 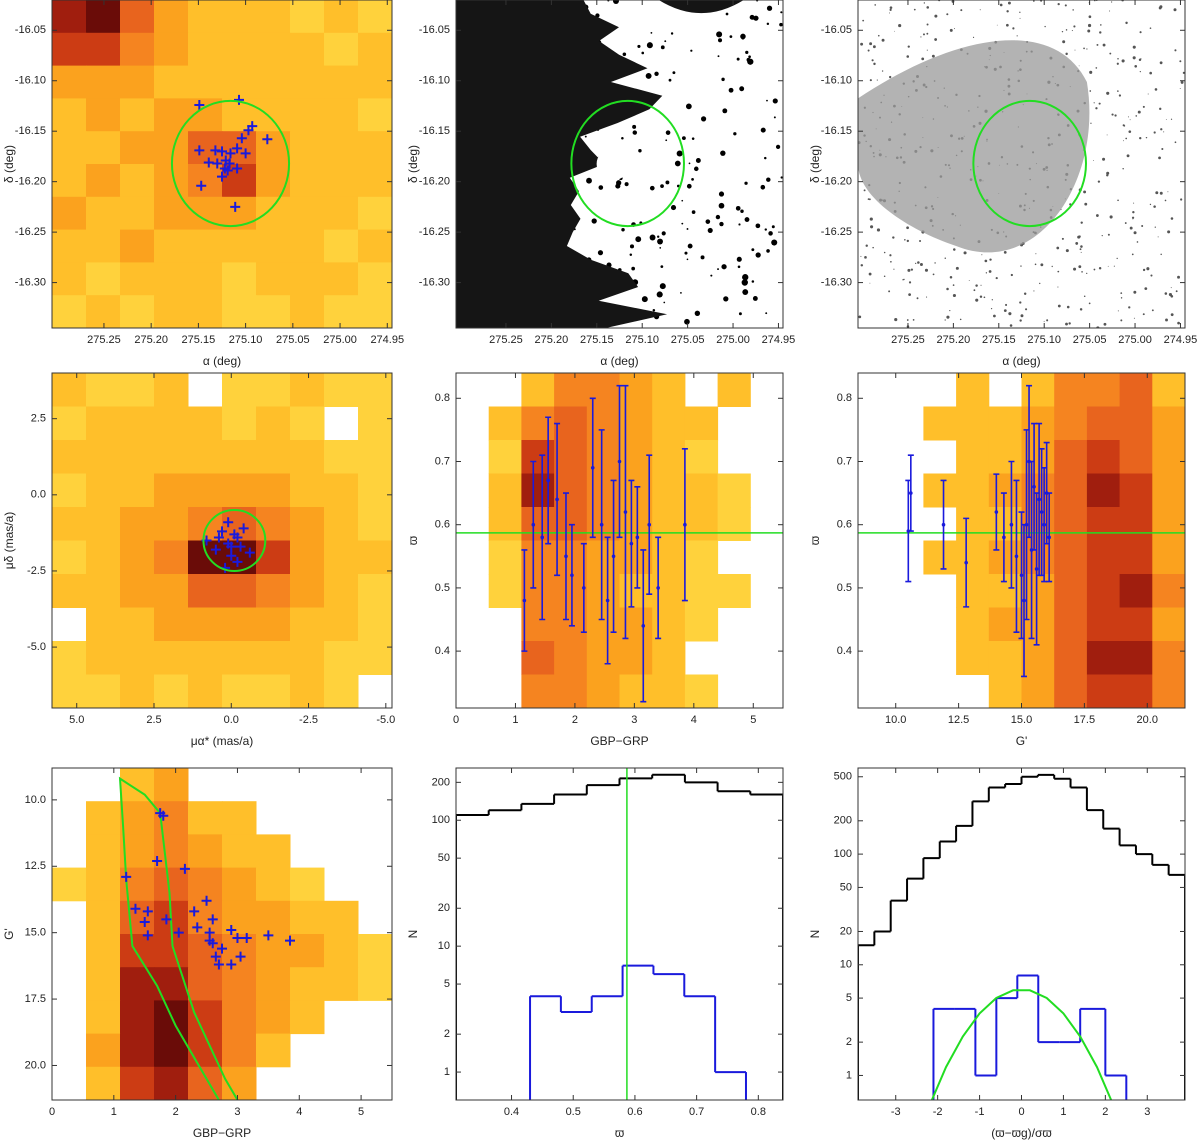 What do you see at coordinates (815, 164) in the screenshot?
I see `y-axis-label: δ (deg)` at bounding box center [815, 164].